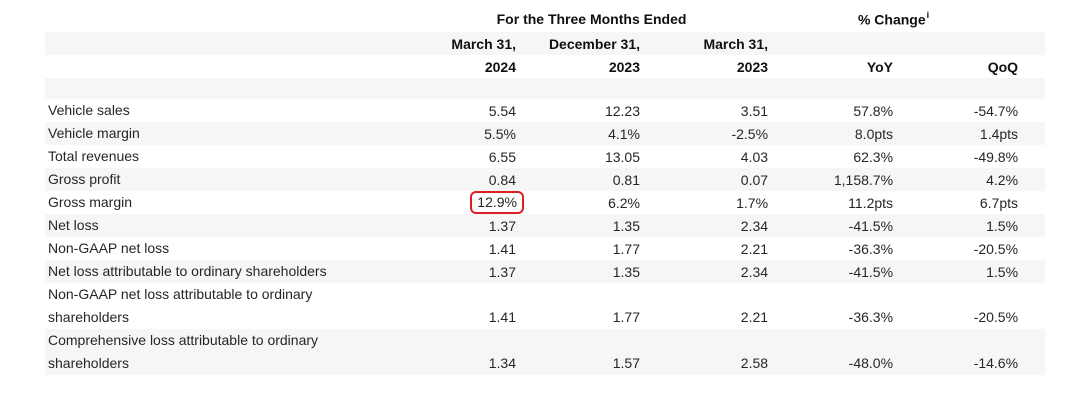 The height and width of the screenshot is (401, 1080). What do you see at coordinates (626, 363) in the screenshot?
I see `cell-value-text: 1.57` at bounding box center [626, 363].